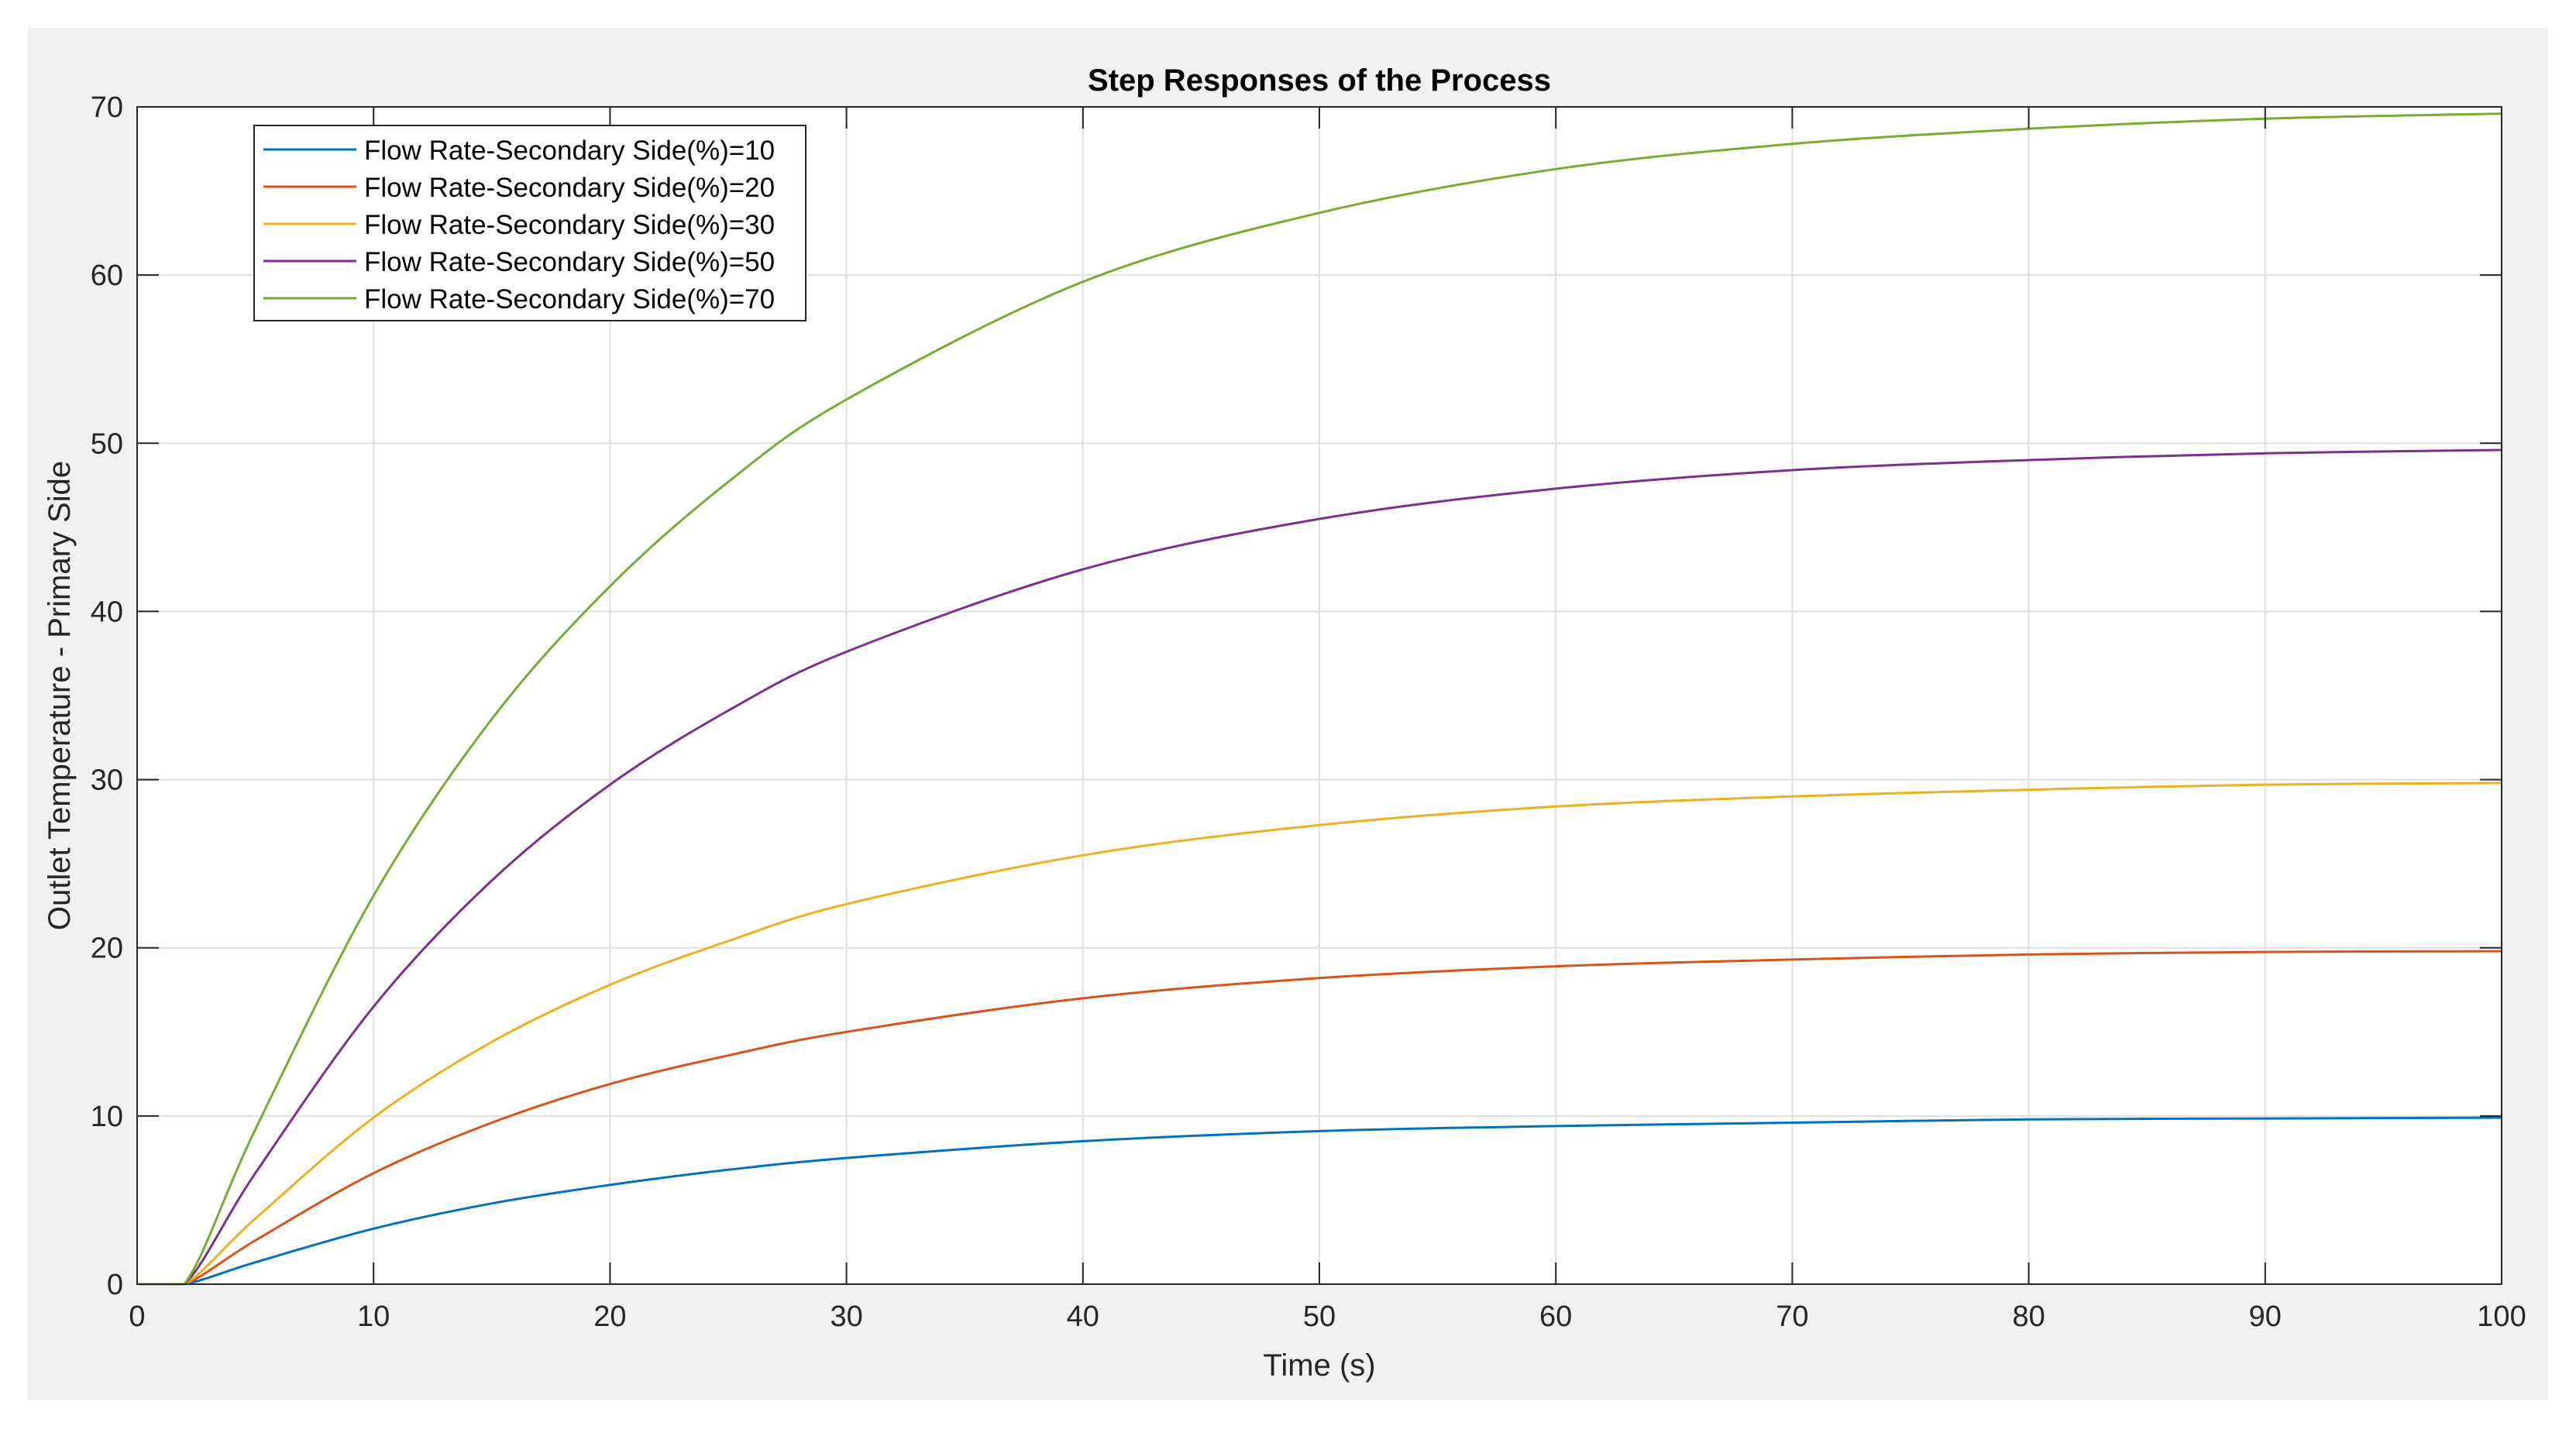 Image resolution: width=2576 pixels, height=1429 pixels. What do you see at coordinates (115, 1285) in the screenshot?
I see `y-tick-label: 0` at bounding box center [115, 1285].